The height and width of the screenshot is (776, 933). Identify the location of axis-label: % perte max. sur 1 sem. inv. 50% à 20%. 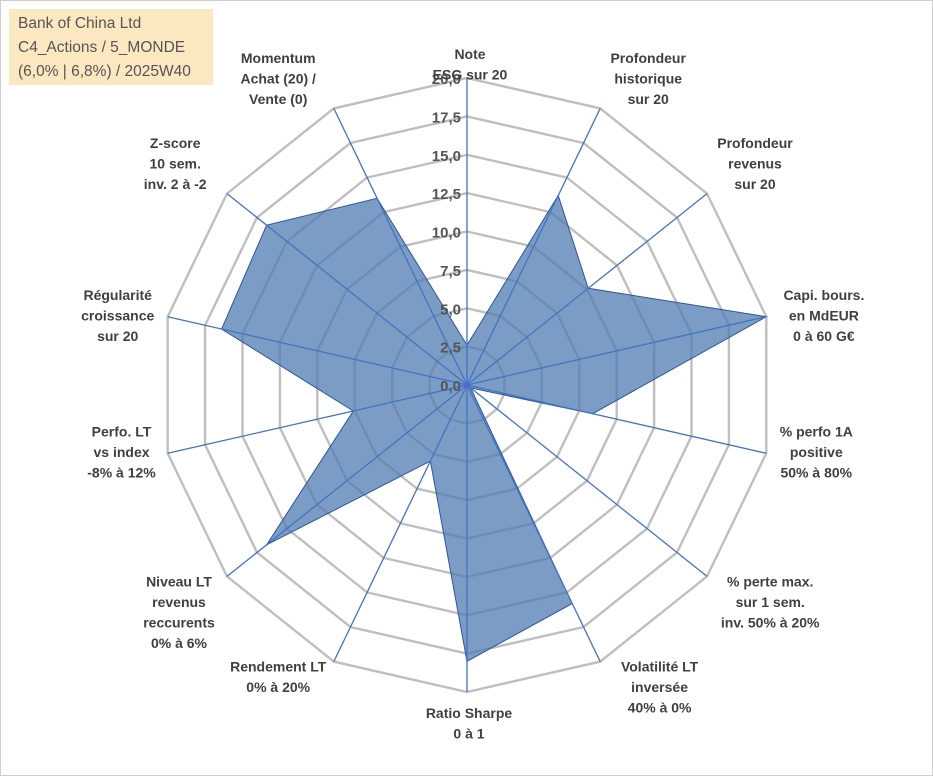
(770, 601).